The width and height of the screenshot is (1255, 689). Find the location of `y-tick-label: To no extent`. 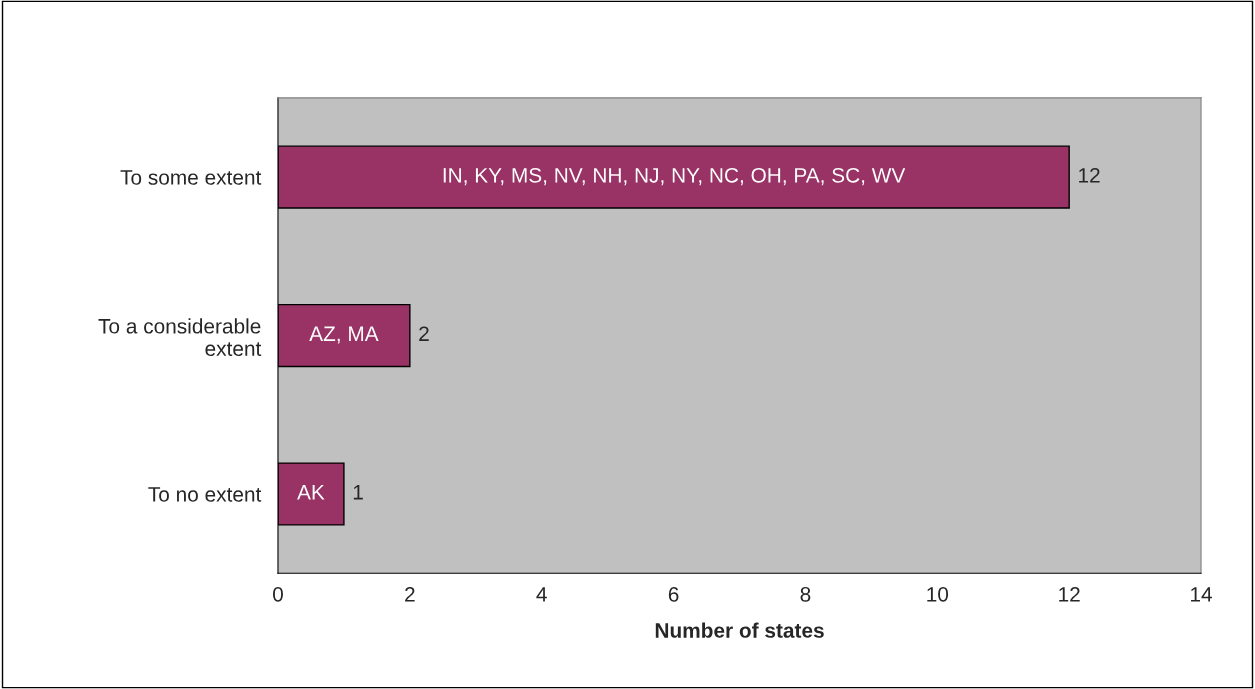

y-tick-label: To no extent is located at coordinates (205, 494).